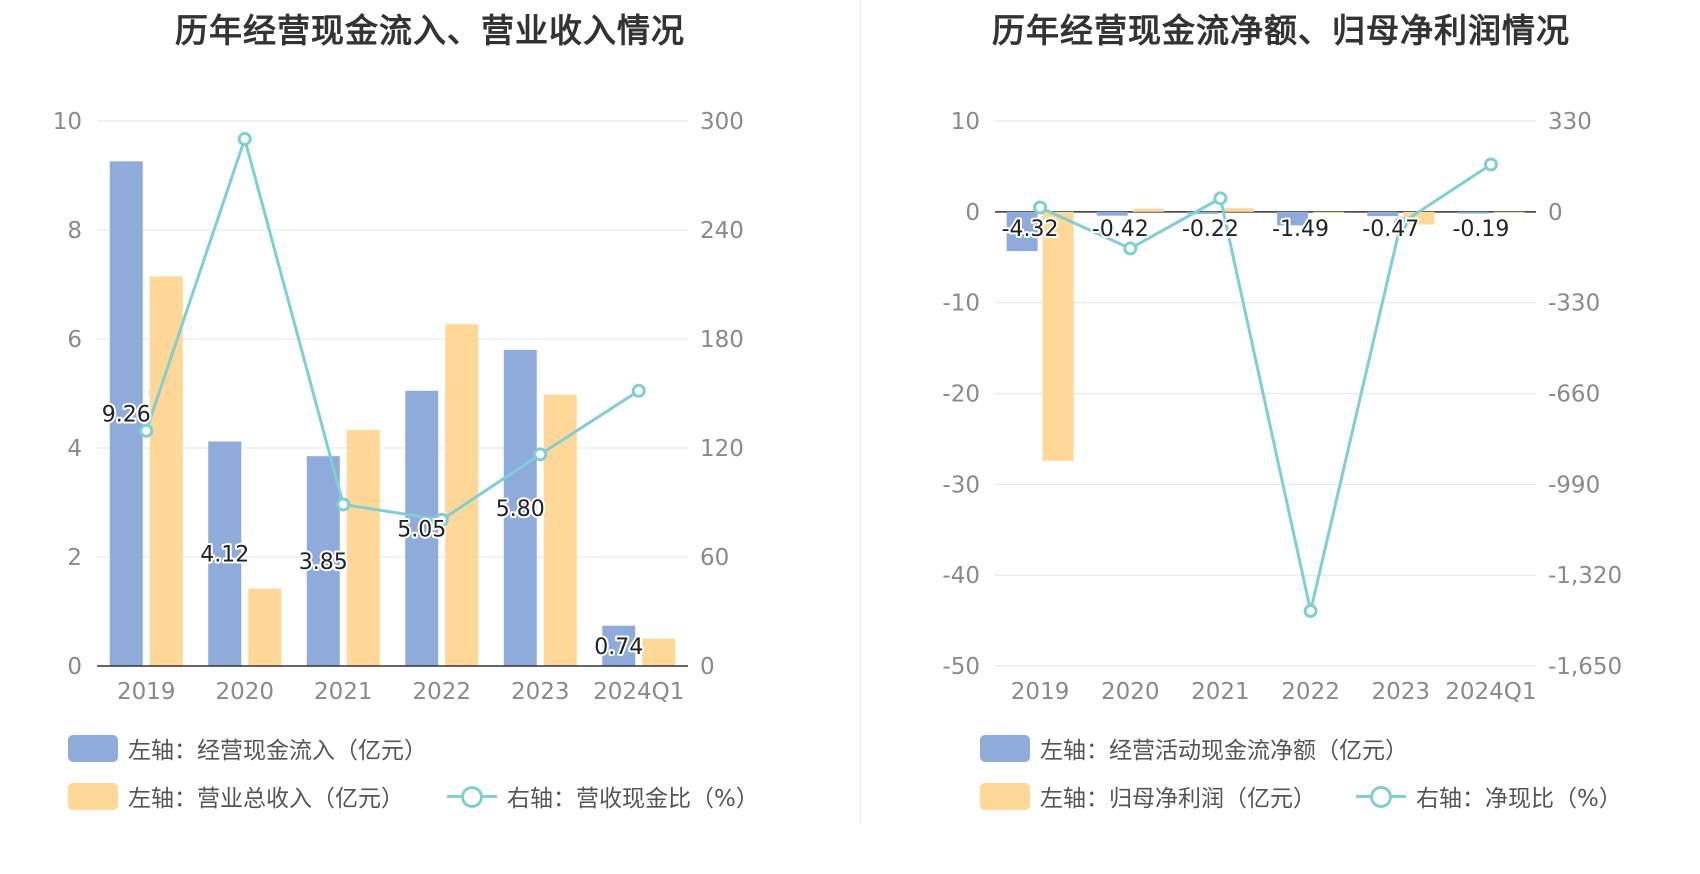 The image size is (1700, 874). I want to click on right-y-left-tick-label: -50, so click(961, 667).